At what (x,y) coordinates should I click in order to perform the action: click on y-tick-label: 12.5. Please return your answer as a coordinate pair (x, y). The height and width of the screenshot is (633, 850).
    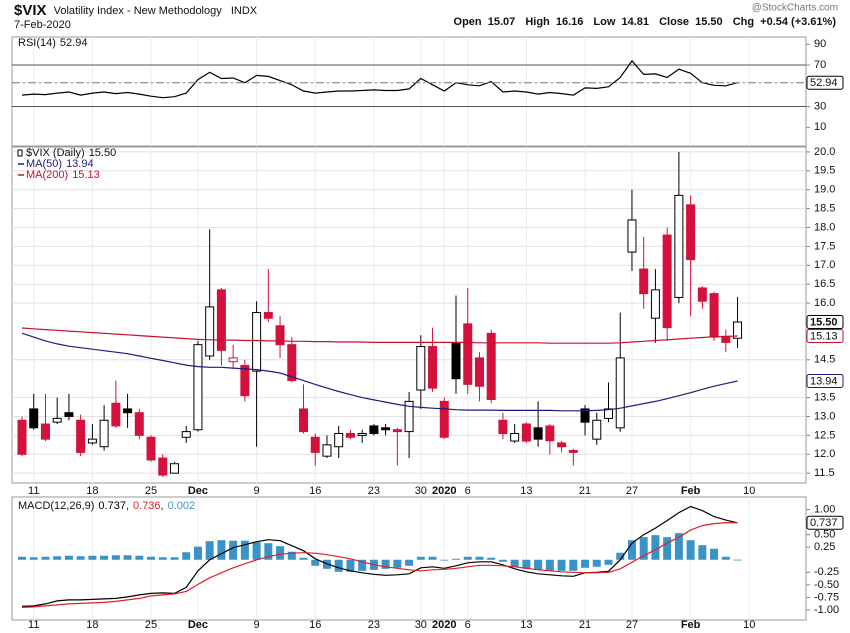
    Looking at the image, I should click on (824, 435).